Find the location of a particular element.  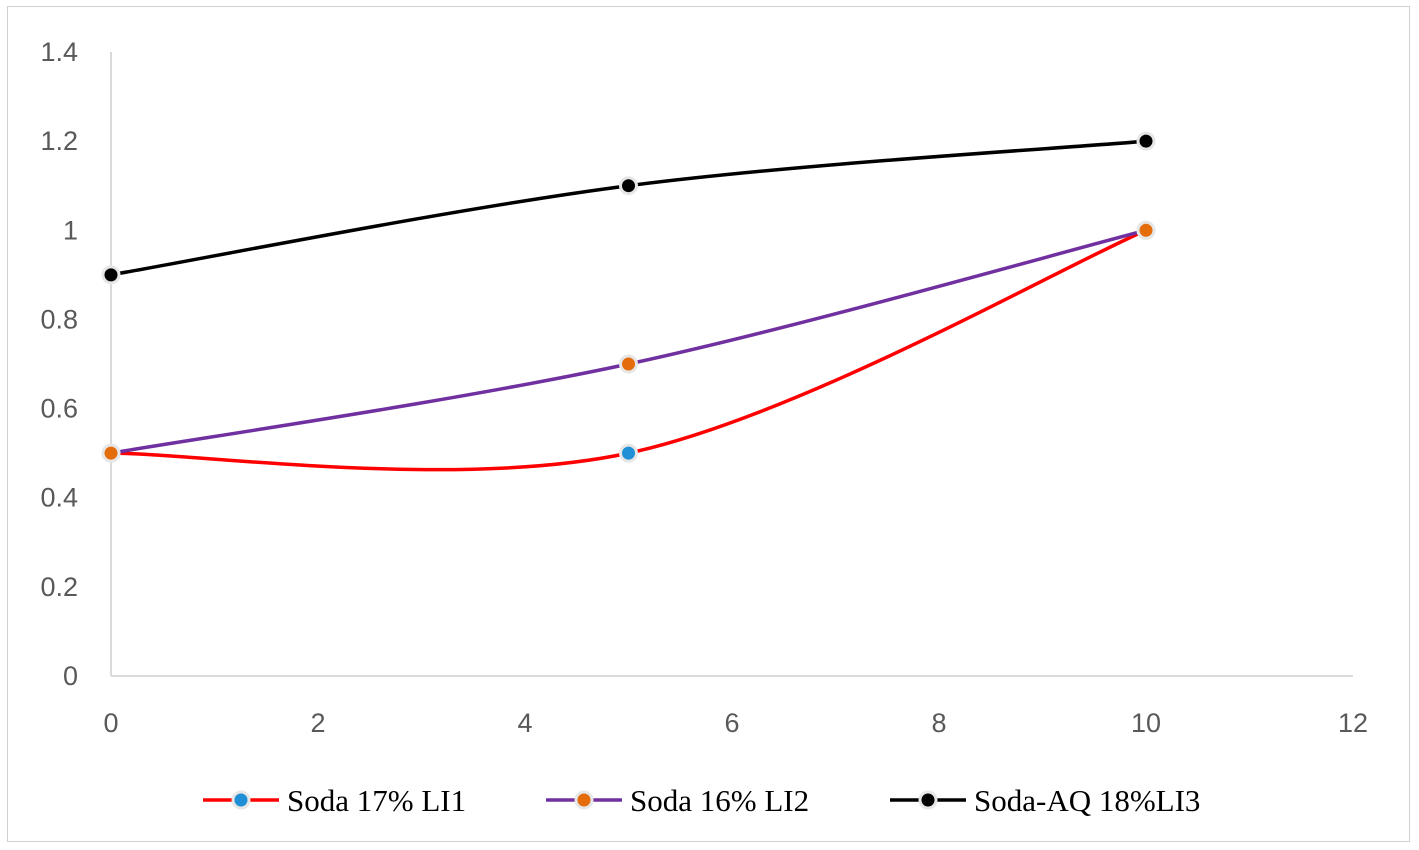

legend-label: Soda 16% LI2 is located at coordinates (719, 800).